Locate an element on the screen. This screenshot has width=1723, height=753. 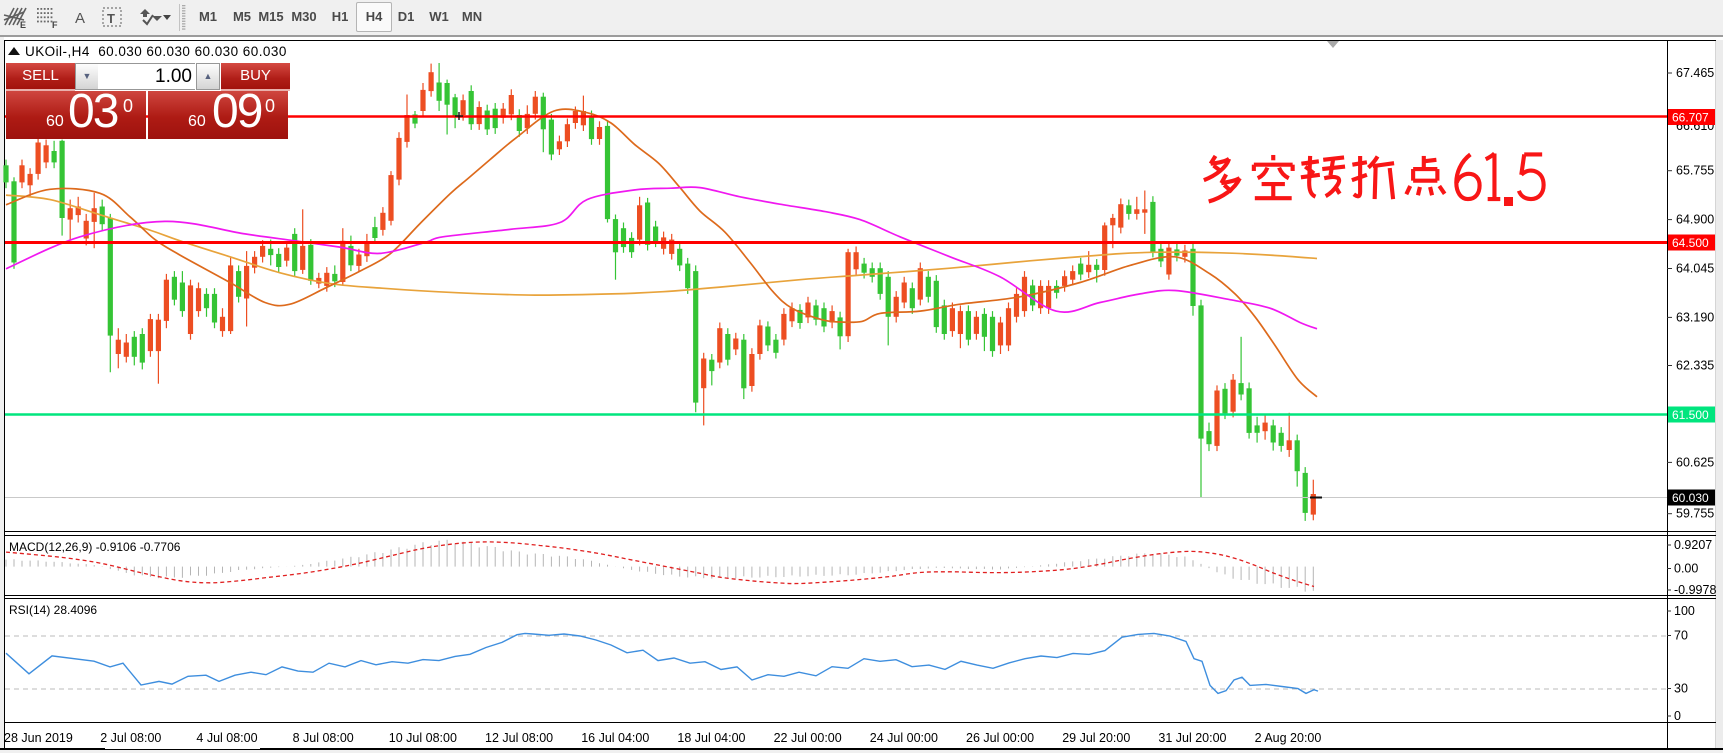
svg-text: 18 Jul 04:00 is located at coordinates (711, 738).